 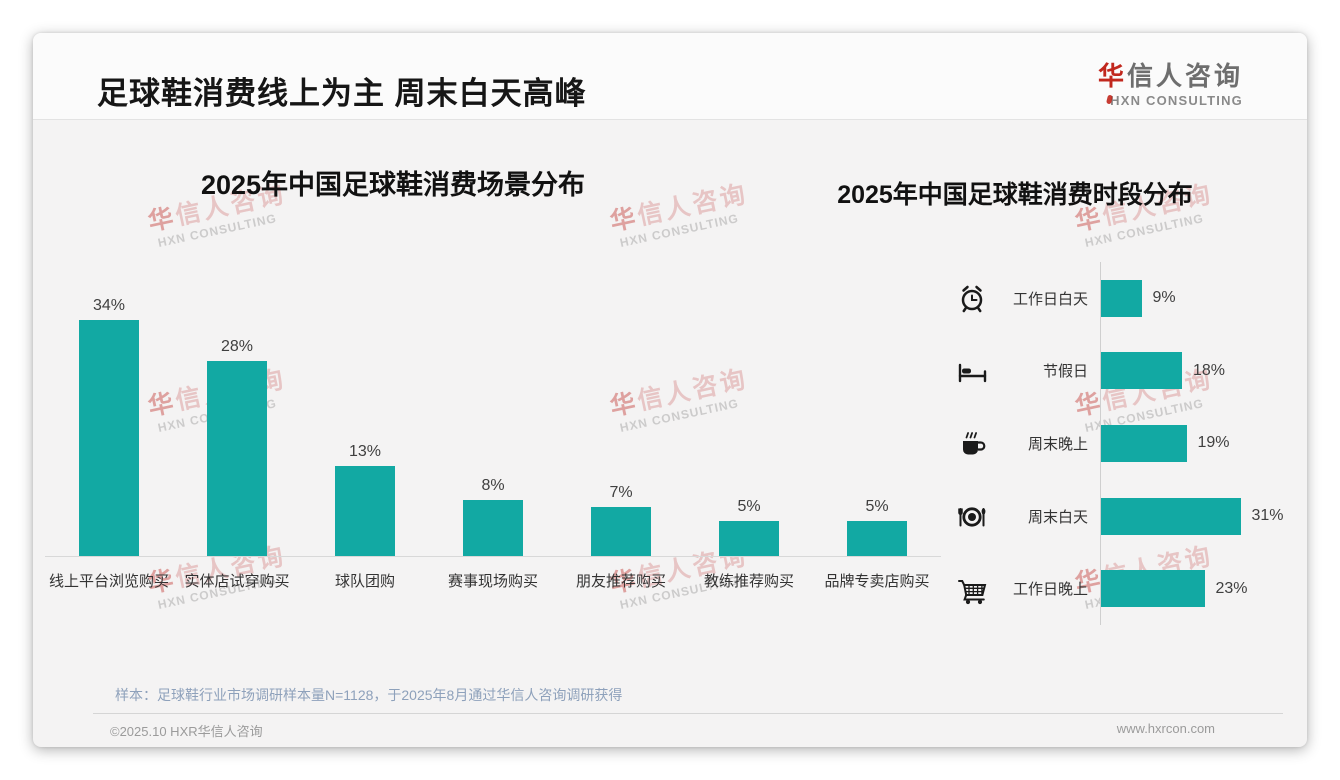 What do you see at coordinates (493, 486) in the screenshot?
I see `scene-bar-value-label: 8%` at bounding box center [493, 486].